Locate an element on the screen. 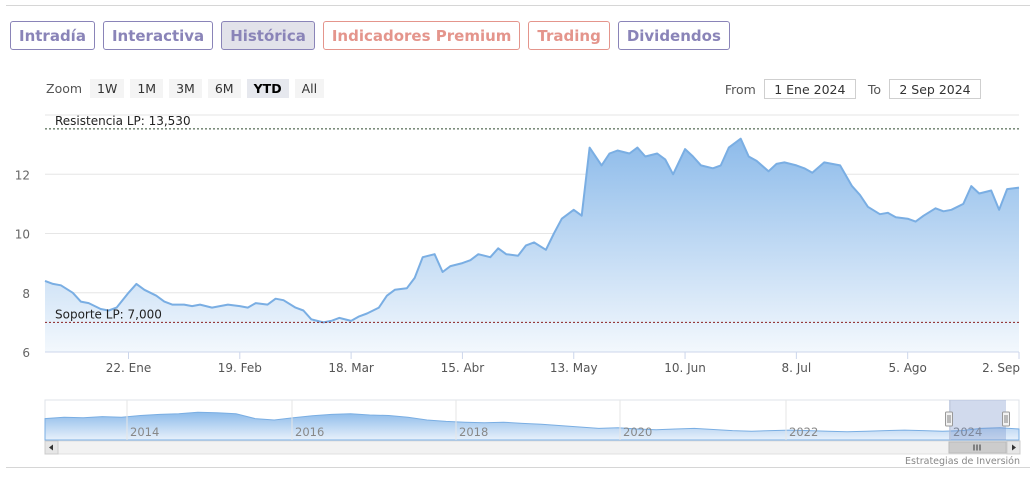 This screenshot has width=1036, height=478. navigator-series is located at coordinates (532, 426).